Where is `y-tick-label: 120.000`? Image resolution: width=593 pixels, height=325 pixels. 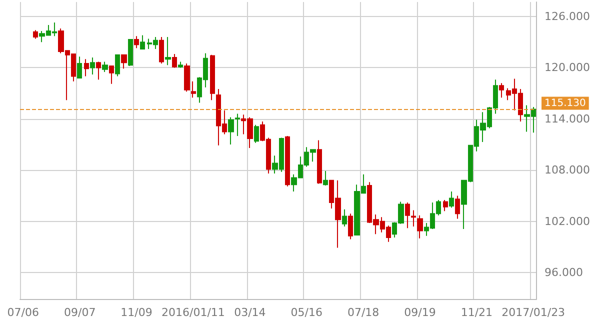 y-tick-label: 120.000 is located at coordinates (567, 67).